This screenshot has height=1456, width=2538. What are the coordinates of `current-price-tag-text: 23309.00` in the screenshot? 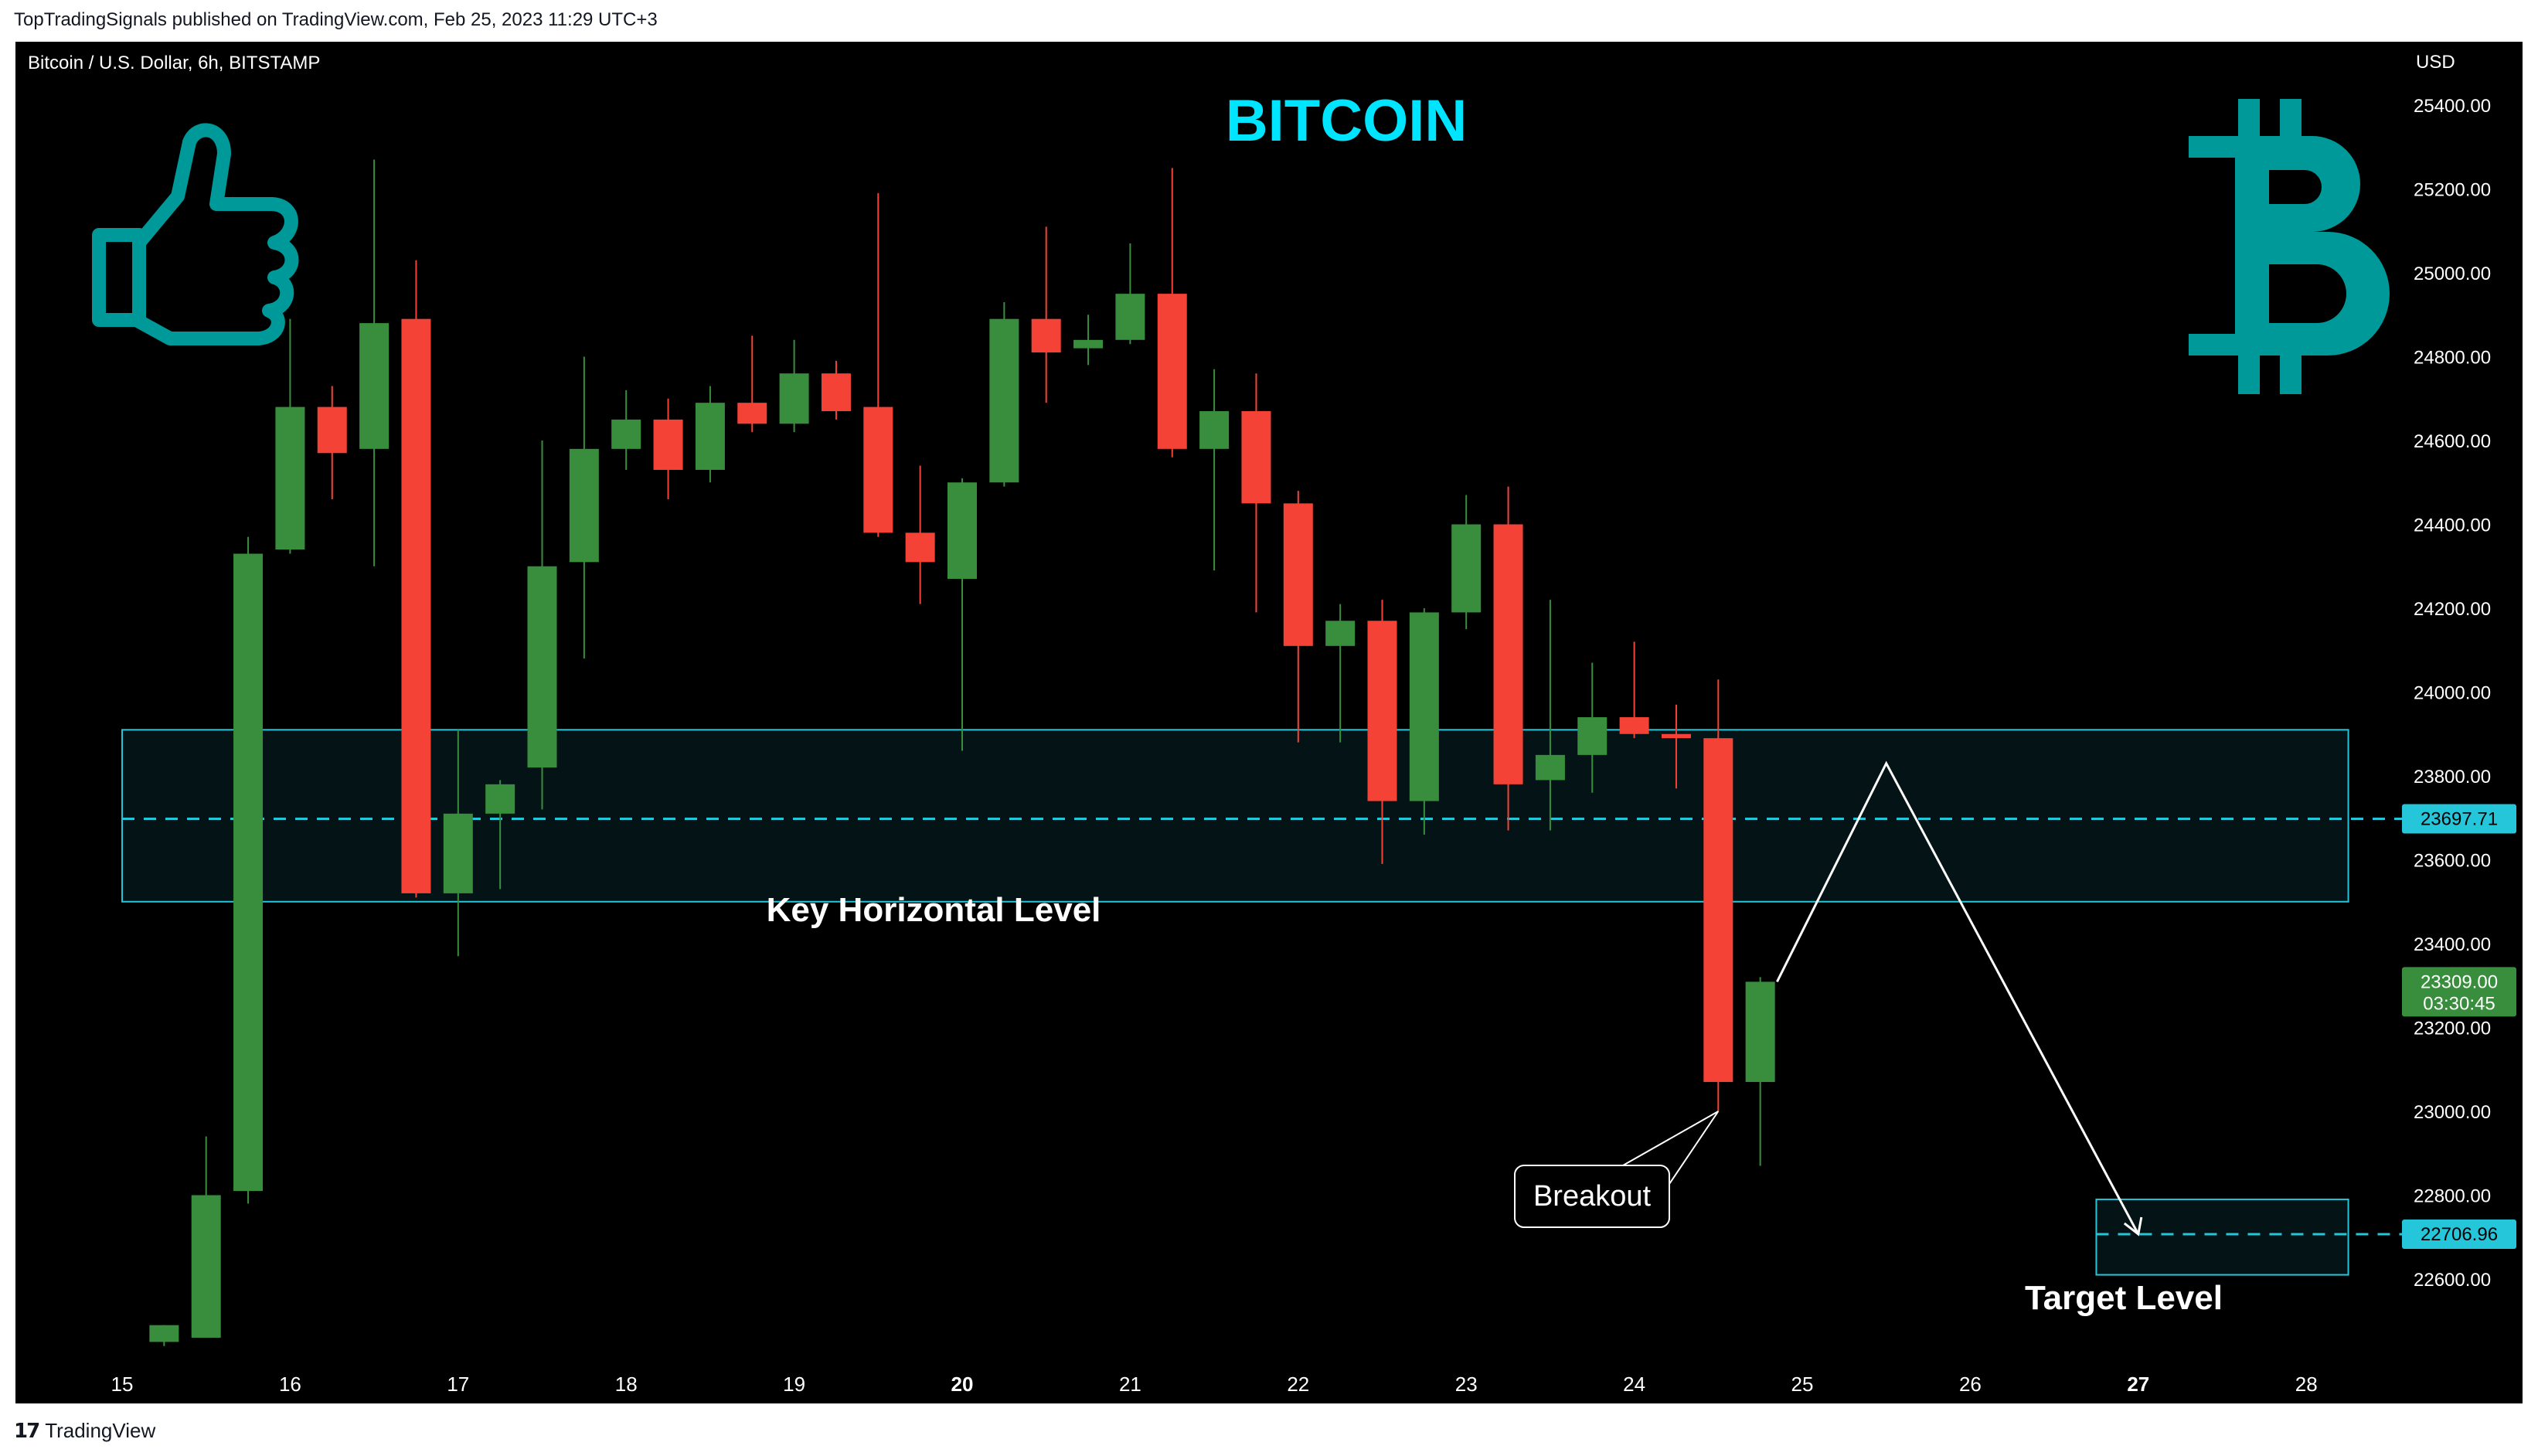 It's located at (2459, 981).